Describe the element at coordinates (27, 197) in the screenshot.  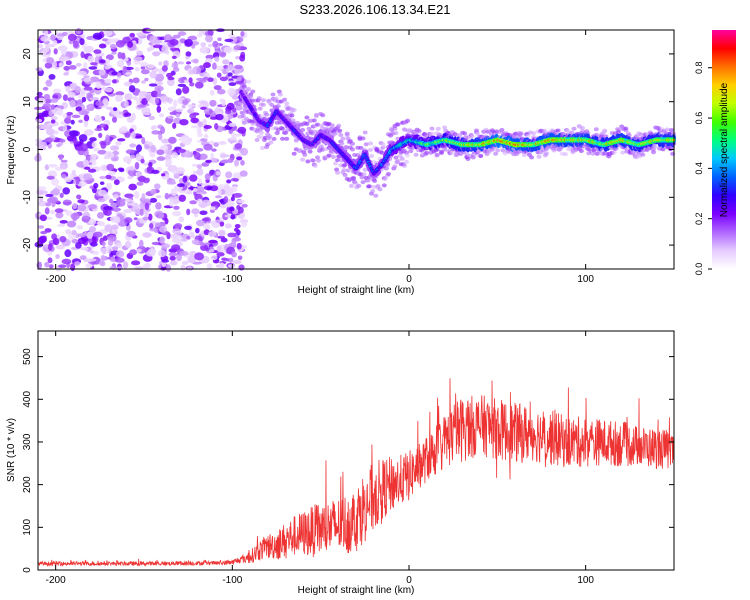
I see `y-tick-label: -10` at that location.